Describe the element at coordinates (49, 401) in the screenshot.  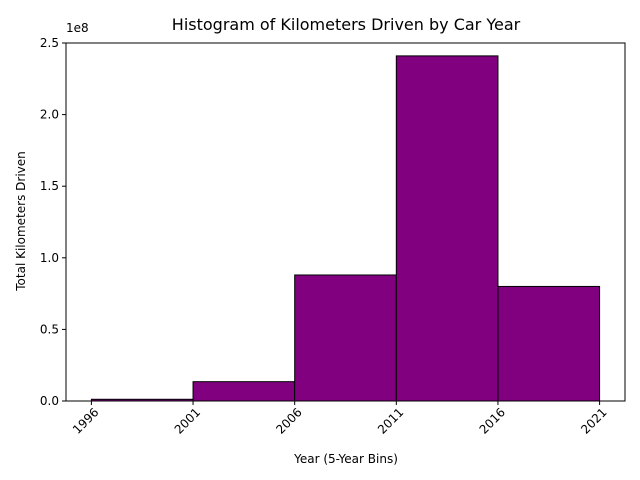
I see `y-tick-label: 0.0` at that location.